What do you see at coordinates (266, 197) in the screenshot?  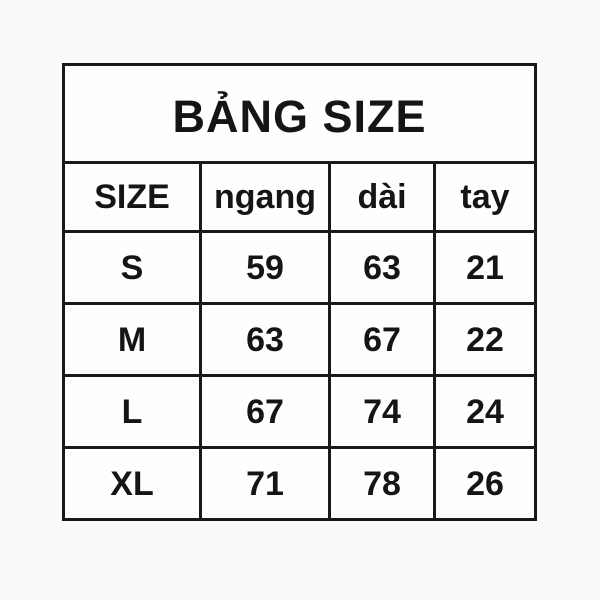 I see `header-cell-ngang: ngang` at bounding box center [266, 197].